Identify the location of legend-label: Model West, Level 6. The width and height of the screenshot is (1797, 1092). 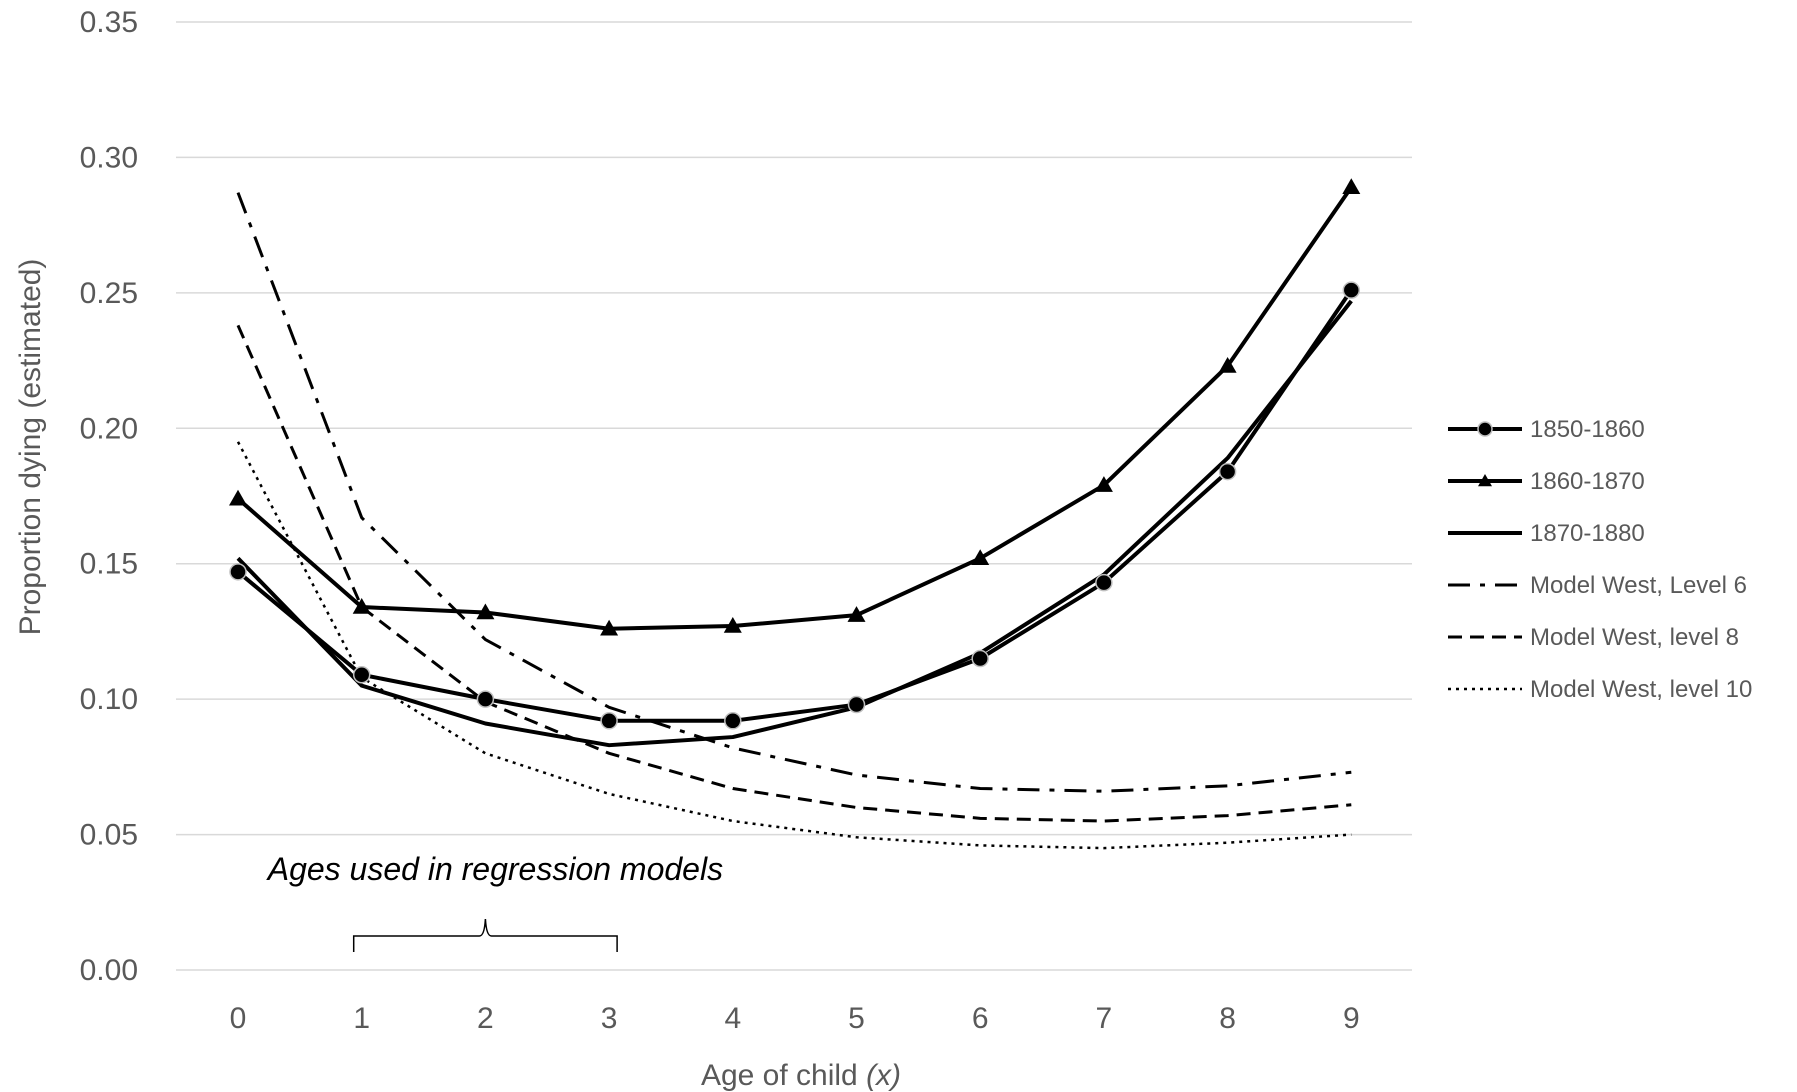
(1638, 585).